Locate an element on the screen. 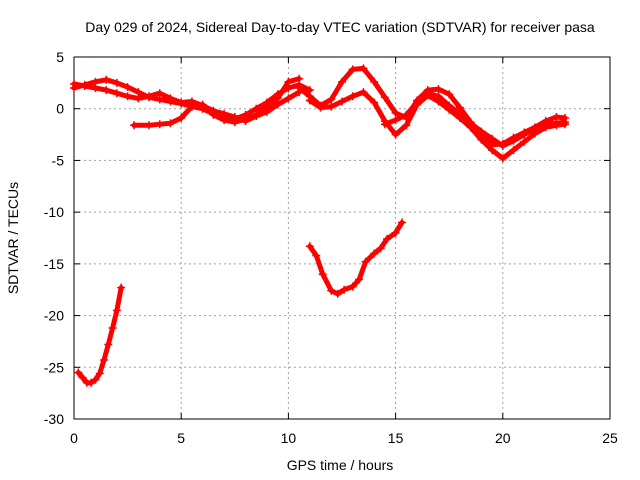 This screenshot has width=640, height=480. series-arc-f is located at coordinates (474, 119).